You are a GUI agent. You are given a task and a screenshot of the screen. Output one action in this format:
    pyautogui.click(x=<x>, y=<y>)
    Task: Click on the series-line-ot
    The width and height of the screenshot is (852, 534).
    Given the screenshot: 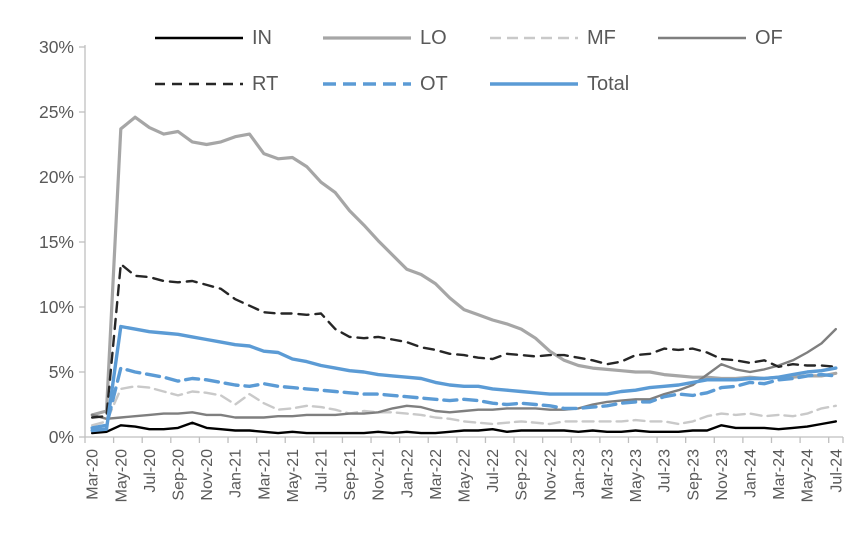 What is the action you would take?
    pyautogui.click(x=464, y=398)
    